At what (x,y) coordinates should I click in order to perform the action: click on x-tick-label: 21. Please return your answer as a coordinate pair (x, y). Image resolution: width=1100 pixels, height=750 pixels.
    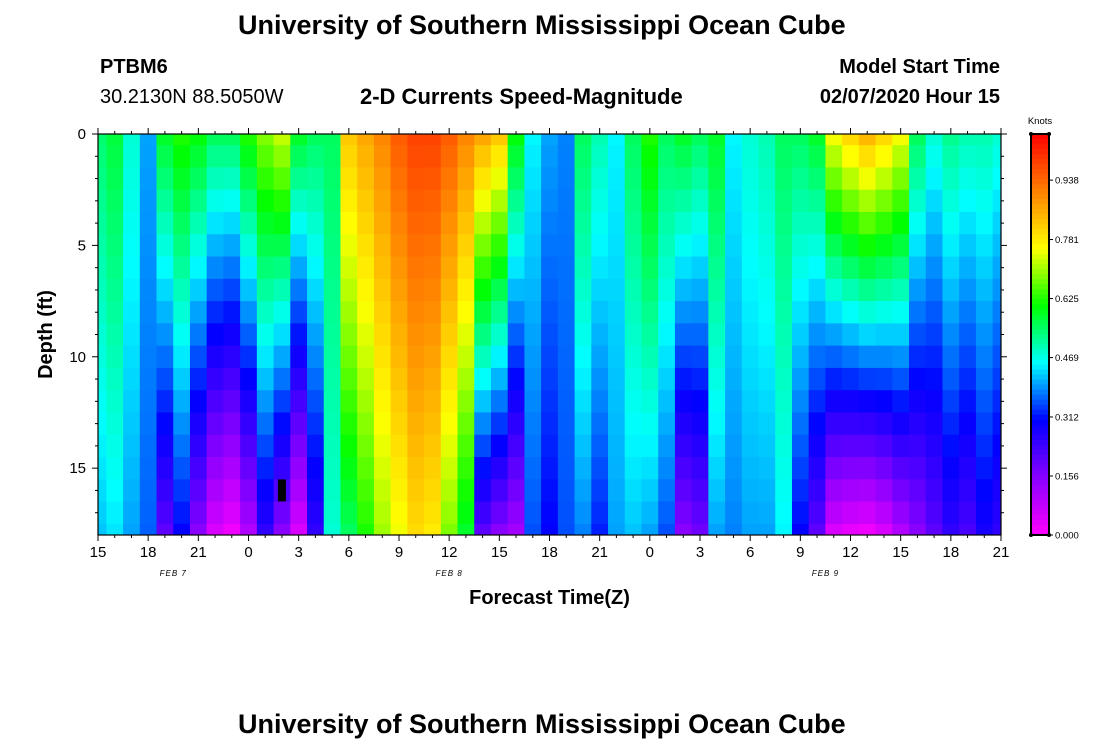
    Looking at the image, I should click on (599, 552).